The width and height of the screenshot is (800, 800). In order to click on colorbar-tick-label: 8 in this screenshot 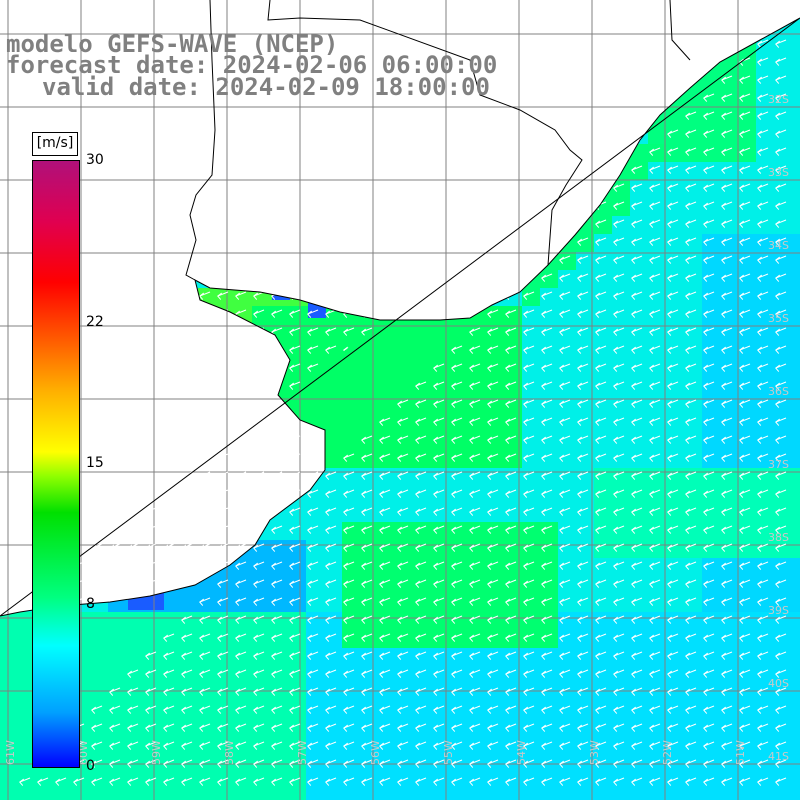, I will do `click(90, 604)`.